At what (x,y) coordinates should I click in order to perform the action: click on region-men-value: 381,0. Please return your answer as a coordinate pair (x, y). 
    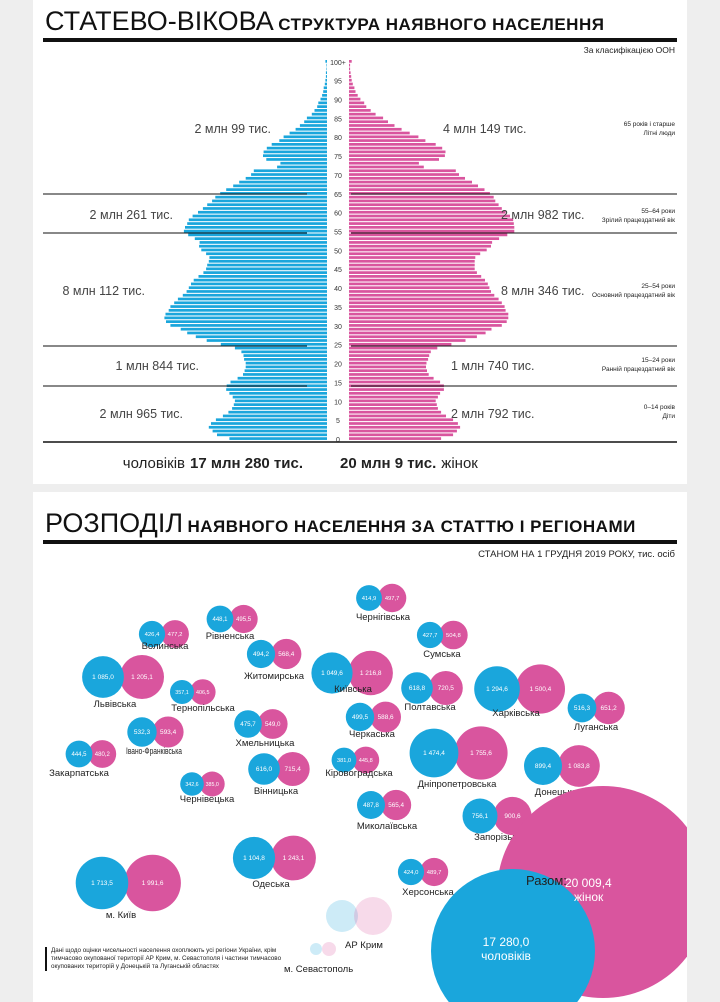
    Looking at the image, I should click on (344, 761).